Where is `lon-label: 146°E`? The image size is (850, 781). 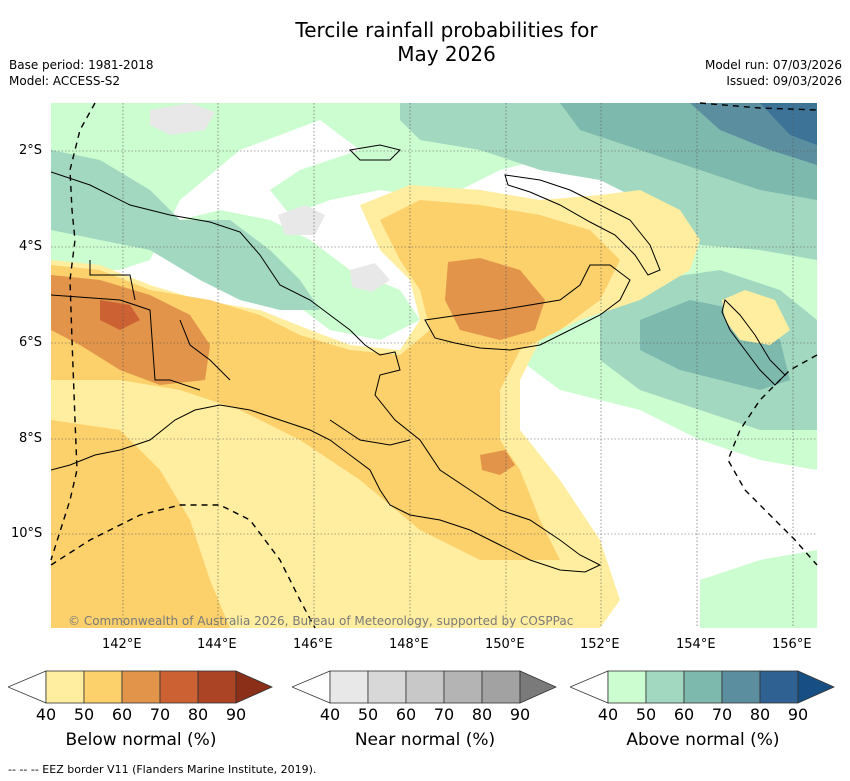
lon-label: 146°E is located at coordinates (313, 644).